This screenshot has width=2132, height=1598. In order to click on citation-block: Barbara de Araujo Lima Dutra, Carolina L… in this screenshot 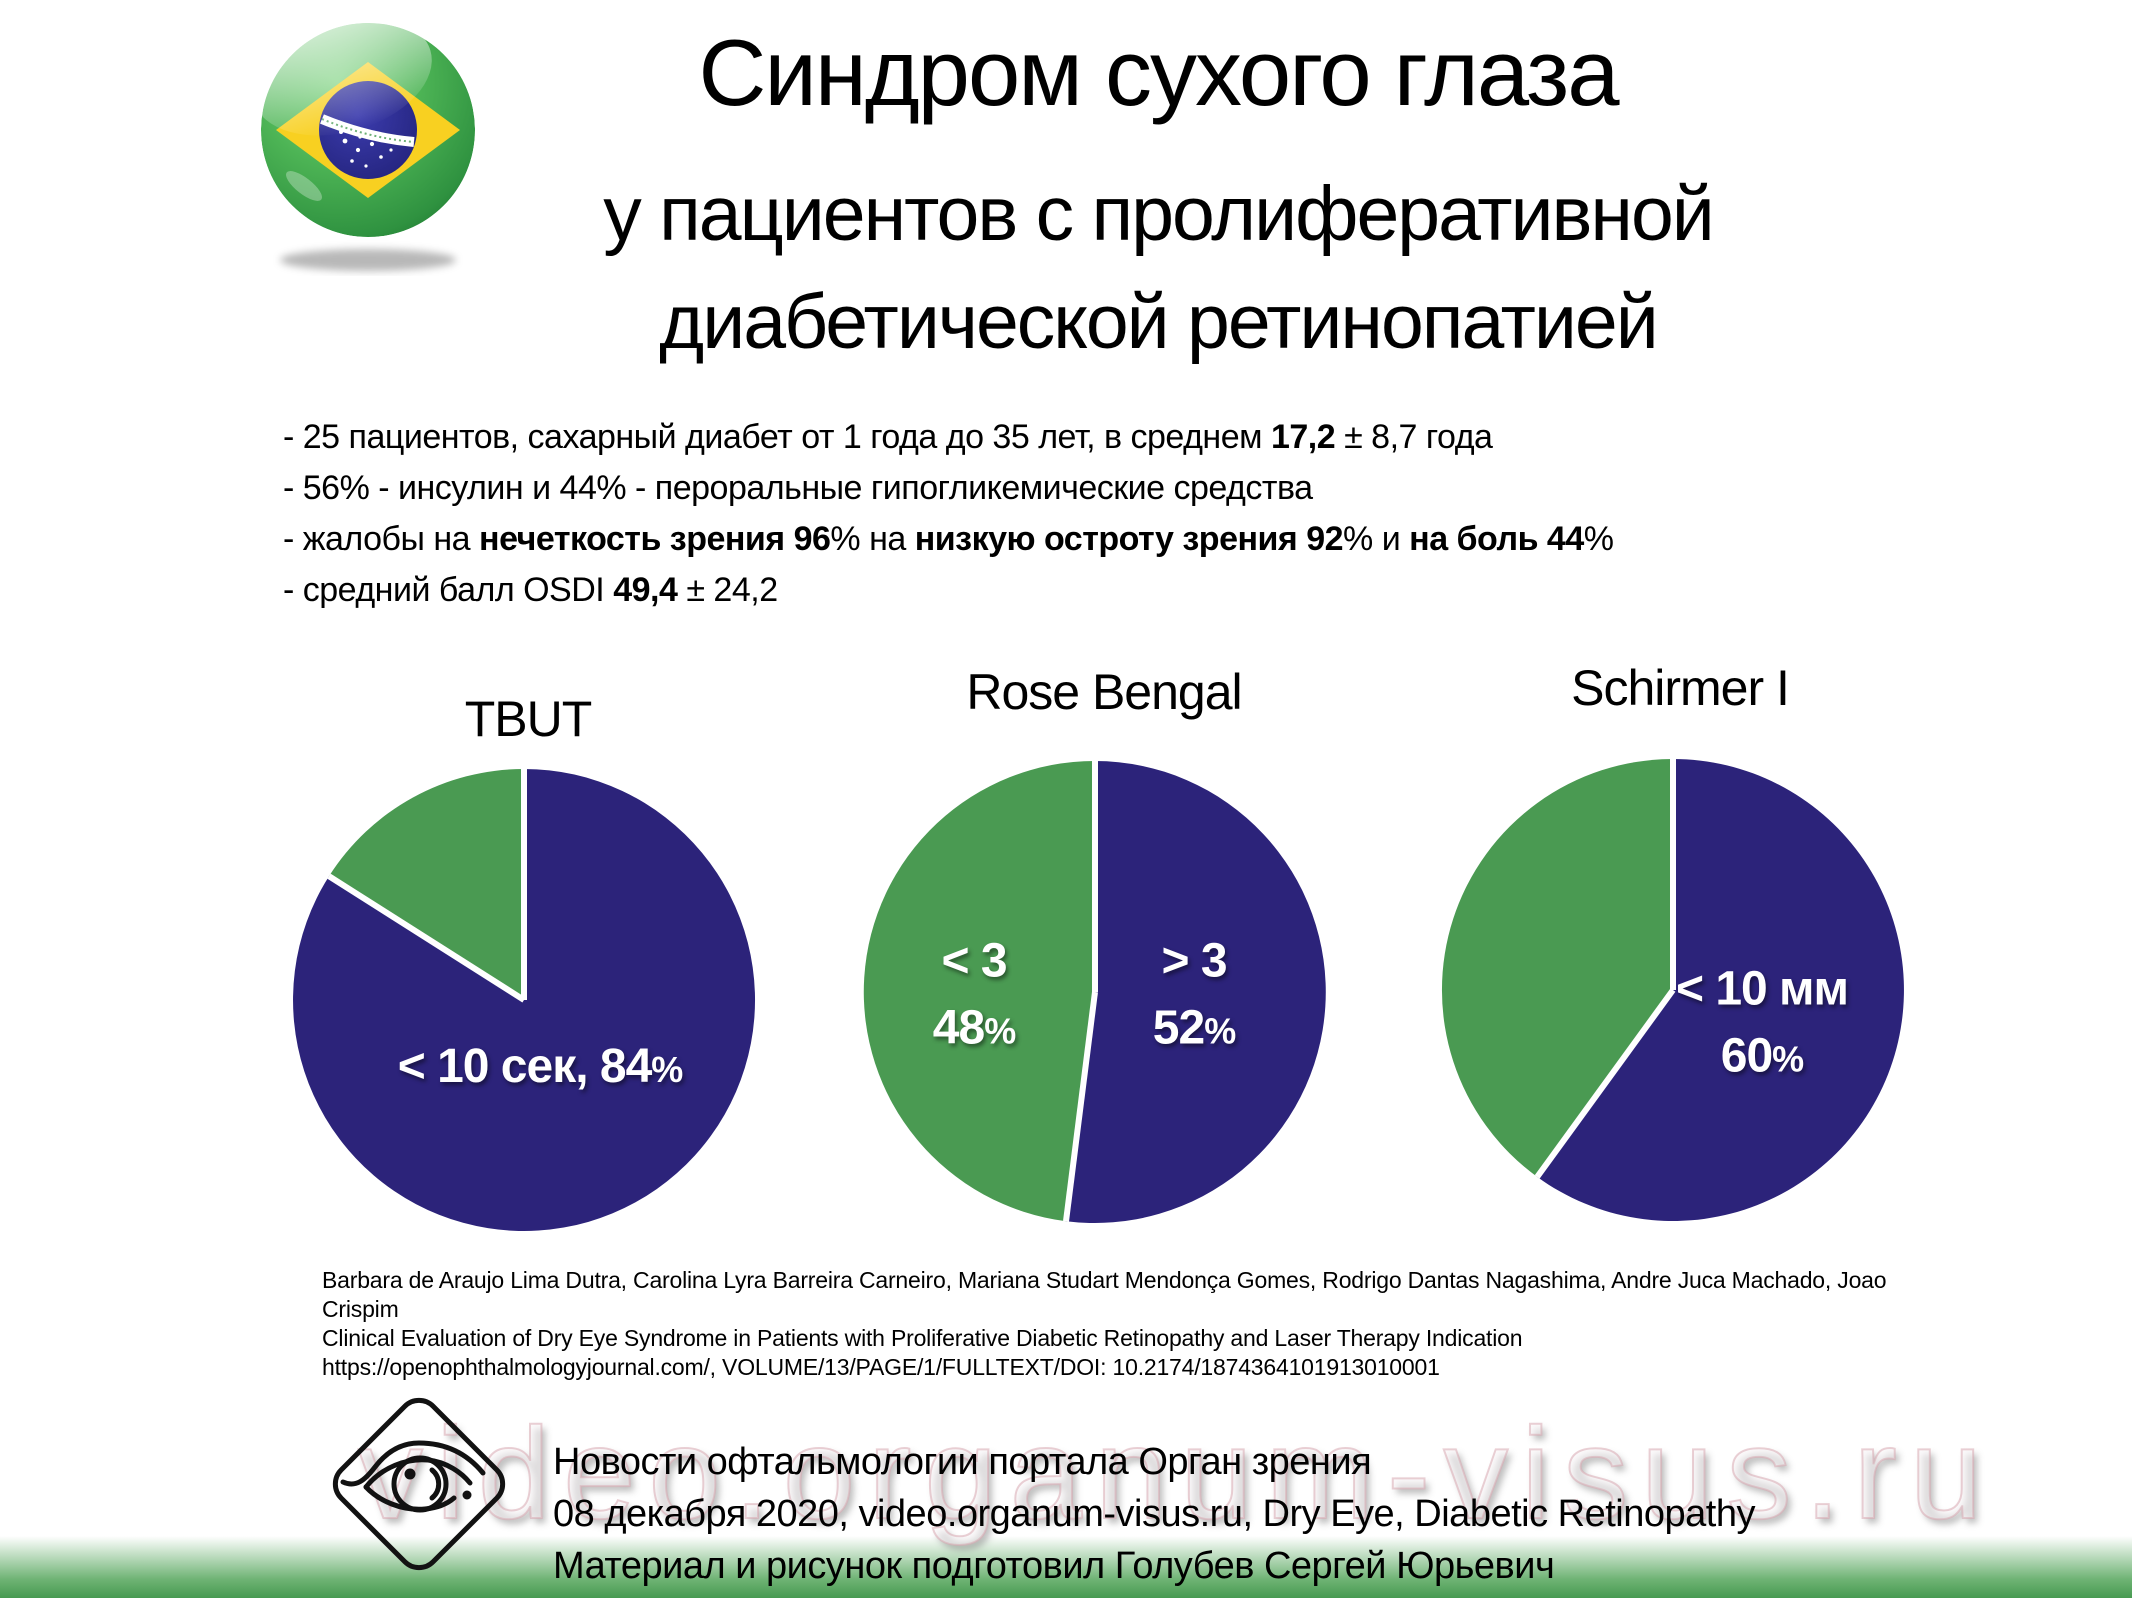, I will do `click(1109, 1324)`.